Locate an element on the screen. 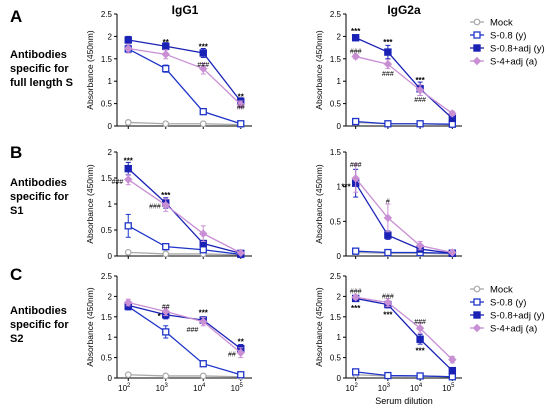  significance-stars: * is located at coordinates (160, 316).